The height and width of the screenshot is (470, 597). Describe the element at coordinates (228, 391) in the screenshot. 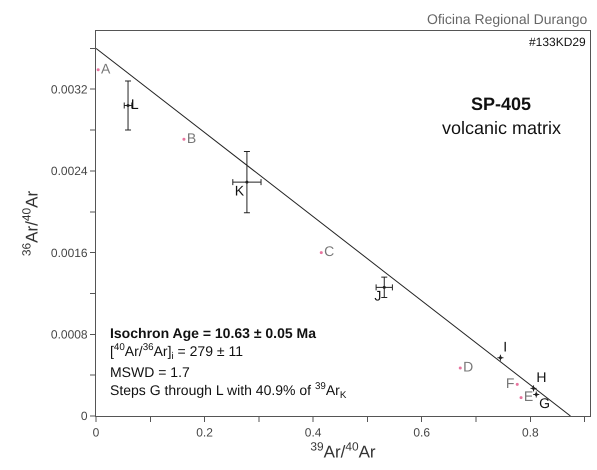

I see `annotation: Steps G through L with 40.9% of $^{39}$Ar$_{K}$` at that location.